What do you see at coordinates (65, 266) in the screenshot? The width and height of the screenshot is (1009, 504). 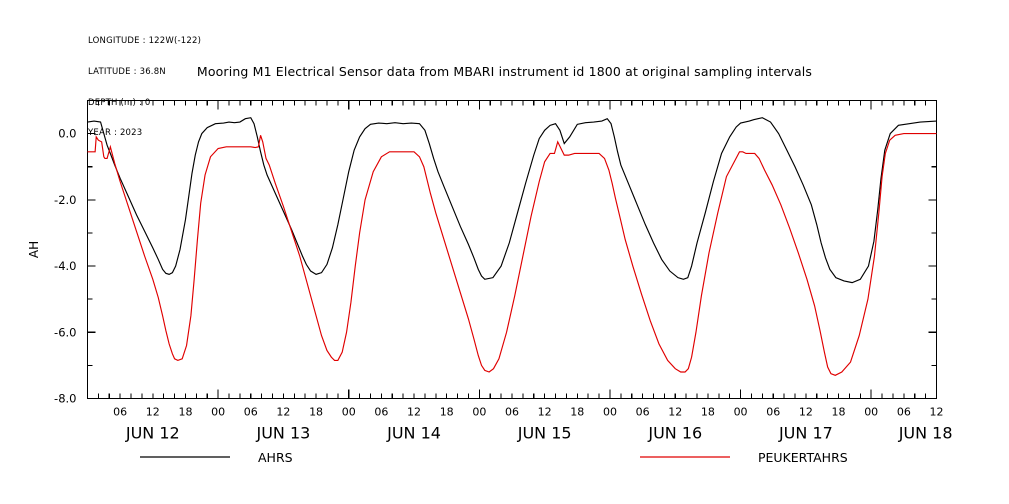 I see `y-tick-label: -4.0` at bounding box center [65, 266].